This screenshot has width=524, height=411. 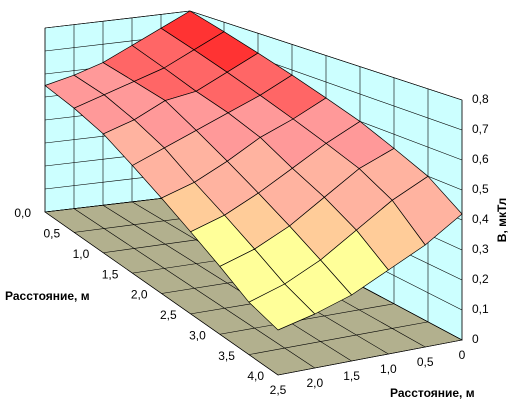 What do you see at coordinates (22, 213) in the screenshot?
I see `x-tick-label: 0,0` at bounding box center [22, 213].